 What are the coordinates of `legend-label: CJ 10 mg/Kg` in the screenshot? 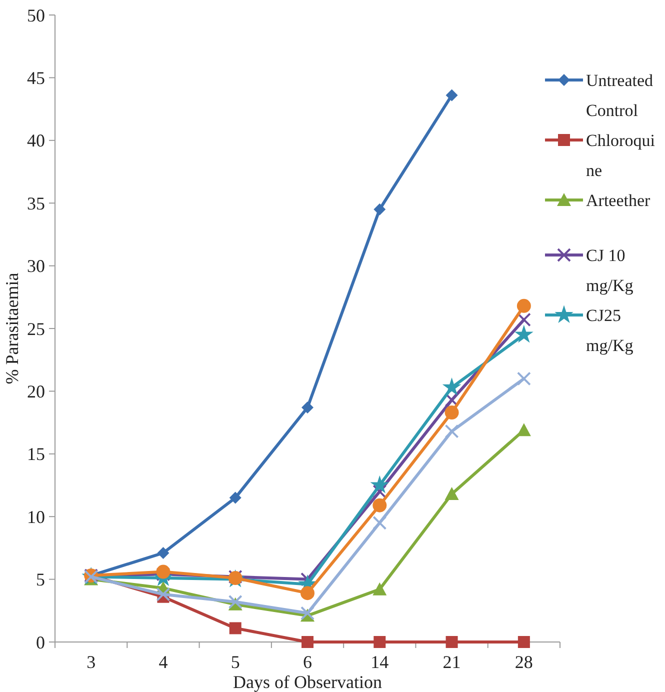 It's located at (610, 270).